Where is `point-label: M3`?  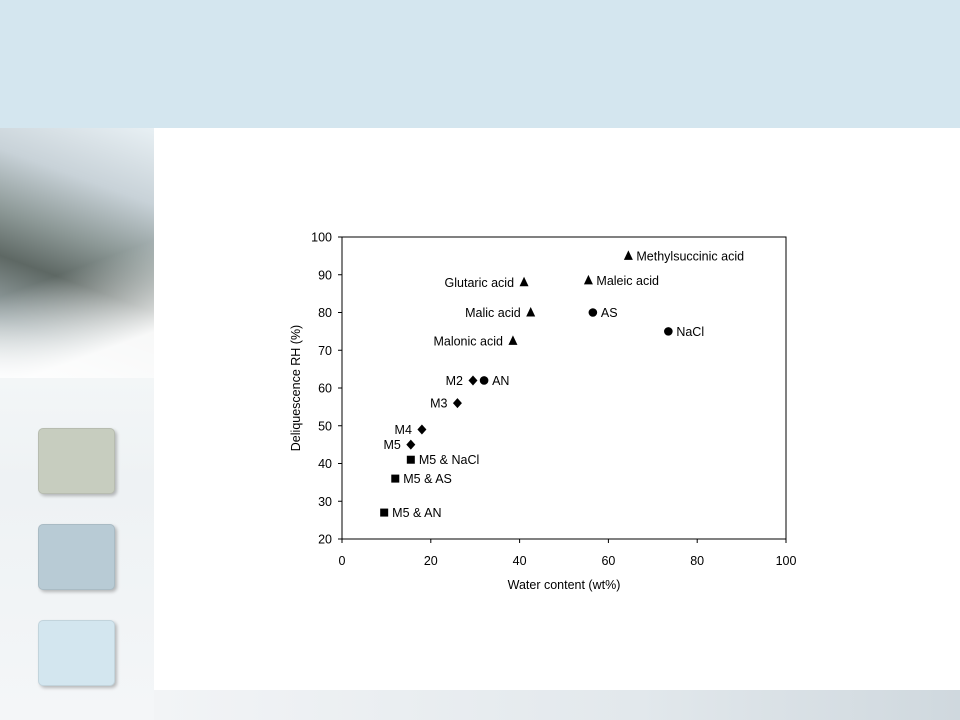
point-label: M3 is located at coordinates (438, 404).